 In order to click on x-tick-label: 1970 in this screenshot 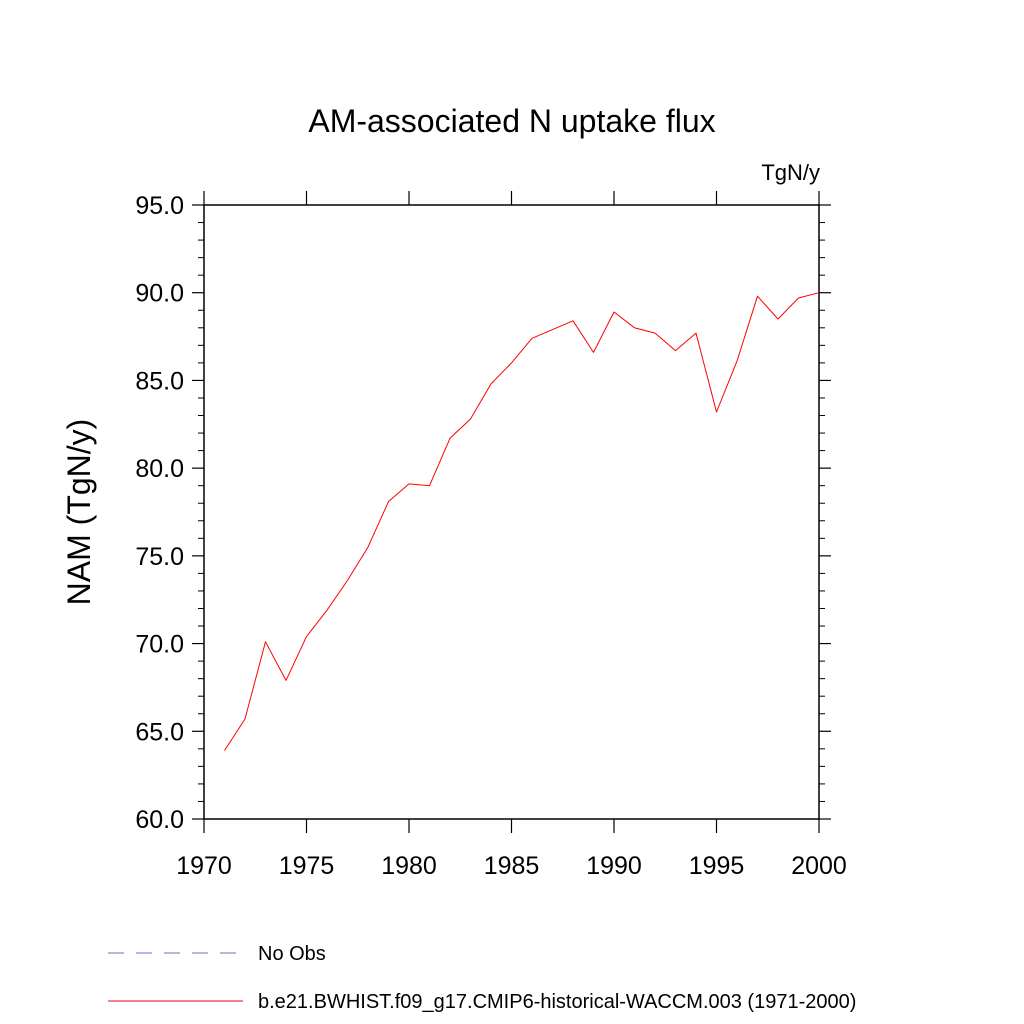, I will do `click(204, 866)`.